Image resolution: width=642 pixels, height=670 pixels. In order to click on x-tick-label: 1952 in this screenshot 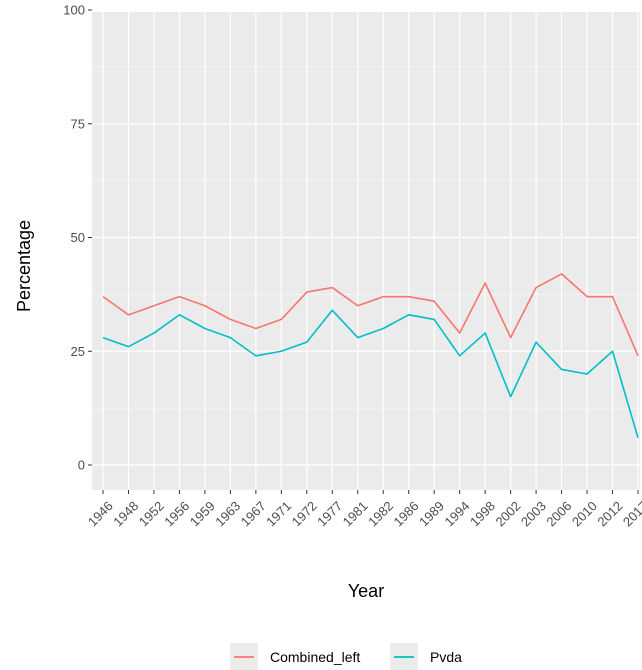, I will do `click(151, 513)`.